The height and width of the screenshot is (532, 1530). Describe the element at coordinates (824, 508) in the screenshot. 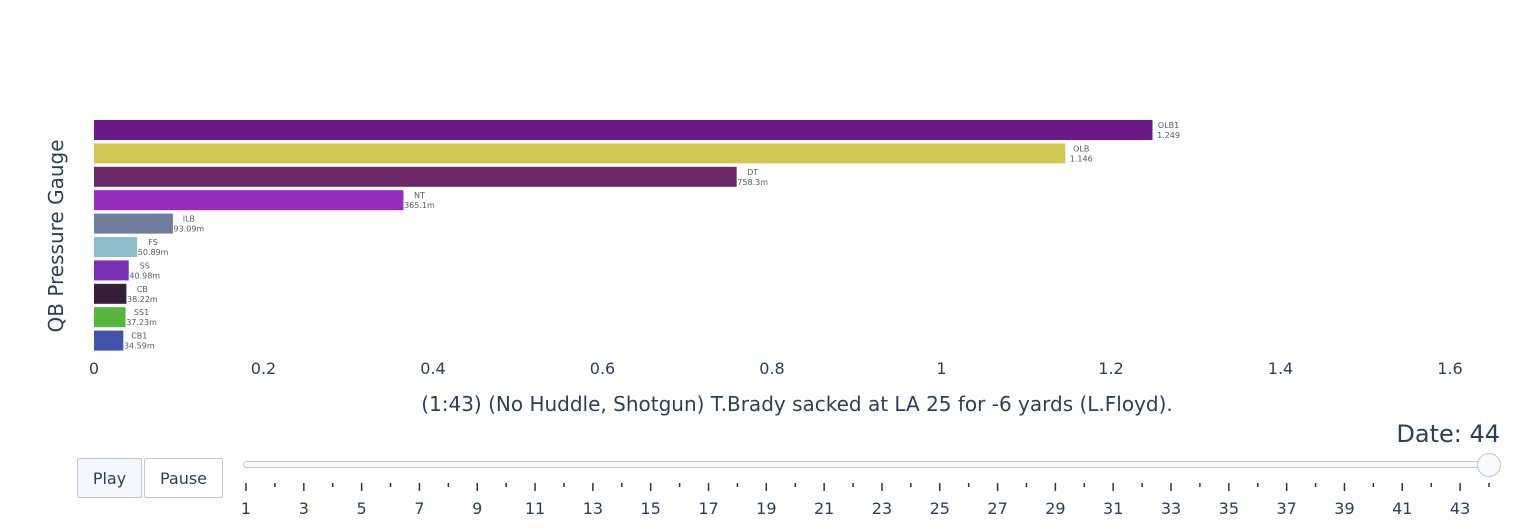

I see `slider-tick-label: 21` at that location.